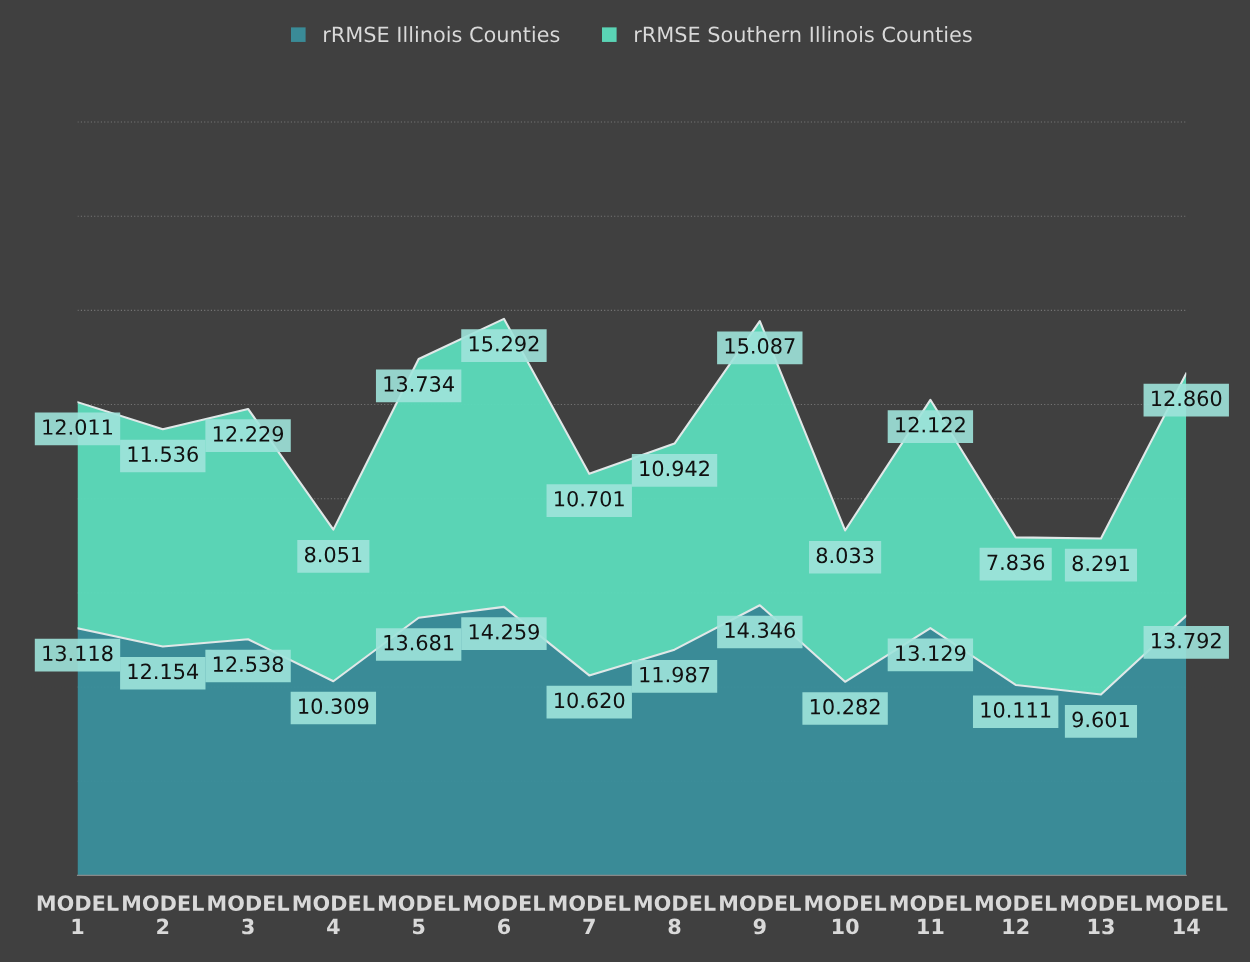 The width and height of the screenshot is (1250, 962). What do you see at coordinates (163, 915) in the screenshot?
I see `x-tick-label: MODEL 2` at bounding box center [163, 915].